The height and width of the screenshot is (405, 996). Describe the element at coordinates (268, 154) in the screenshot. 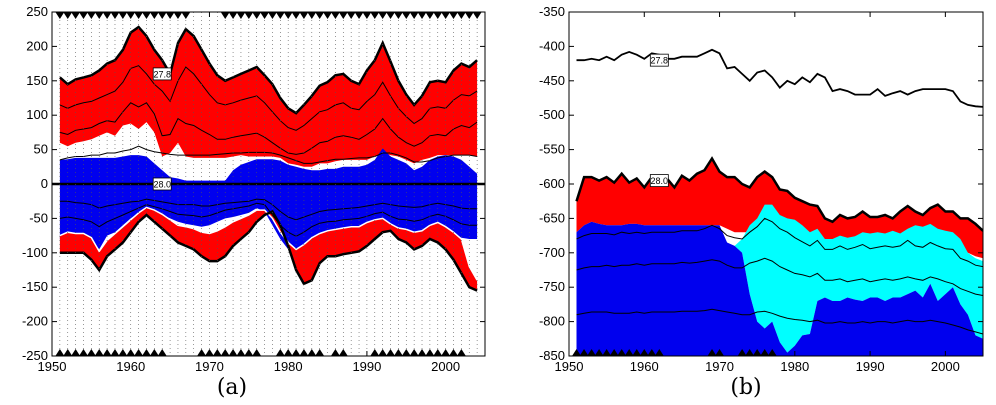

I see `panel-a-isopycnal-upper-line` at that location.